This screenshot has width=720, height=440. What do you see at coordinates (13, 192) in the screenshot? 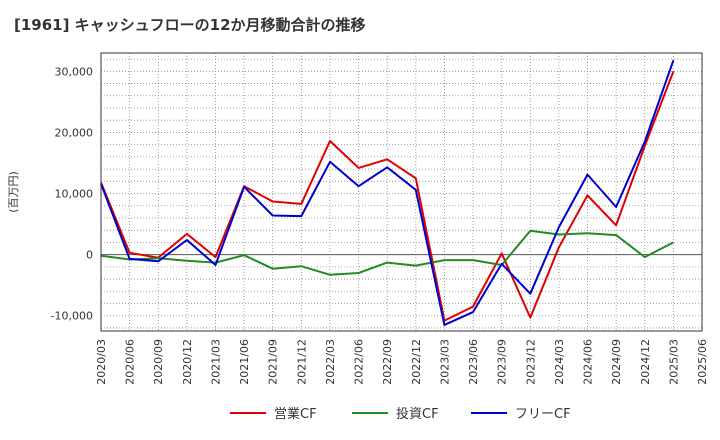
I see `y-axis-label: (百万円)` at bounding box center [13, 192].